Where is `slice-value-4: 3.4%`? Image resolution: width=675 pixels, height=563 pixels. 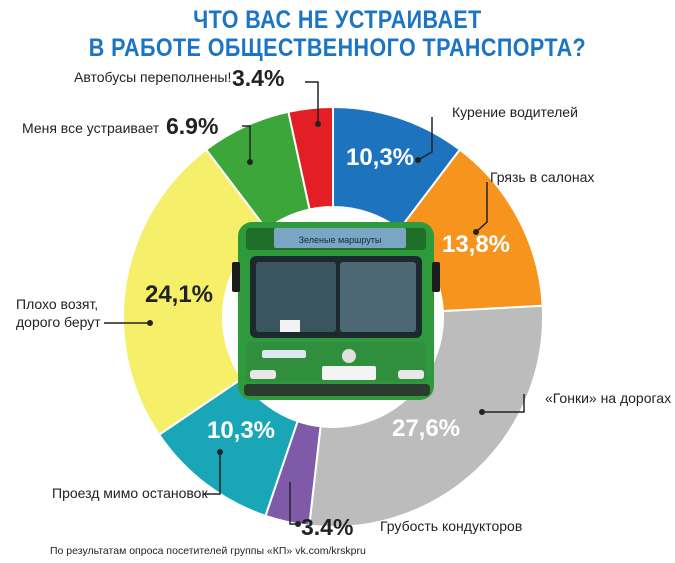
slice-value-4: 3.4% is located at coordinates (327, 527).